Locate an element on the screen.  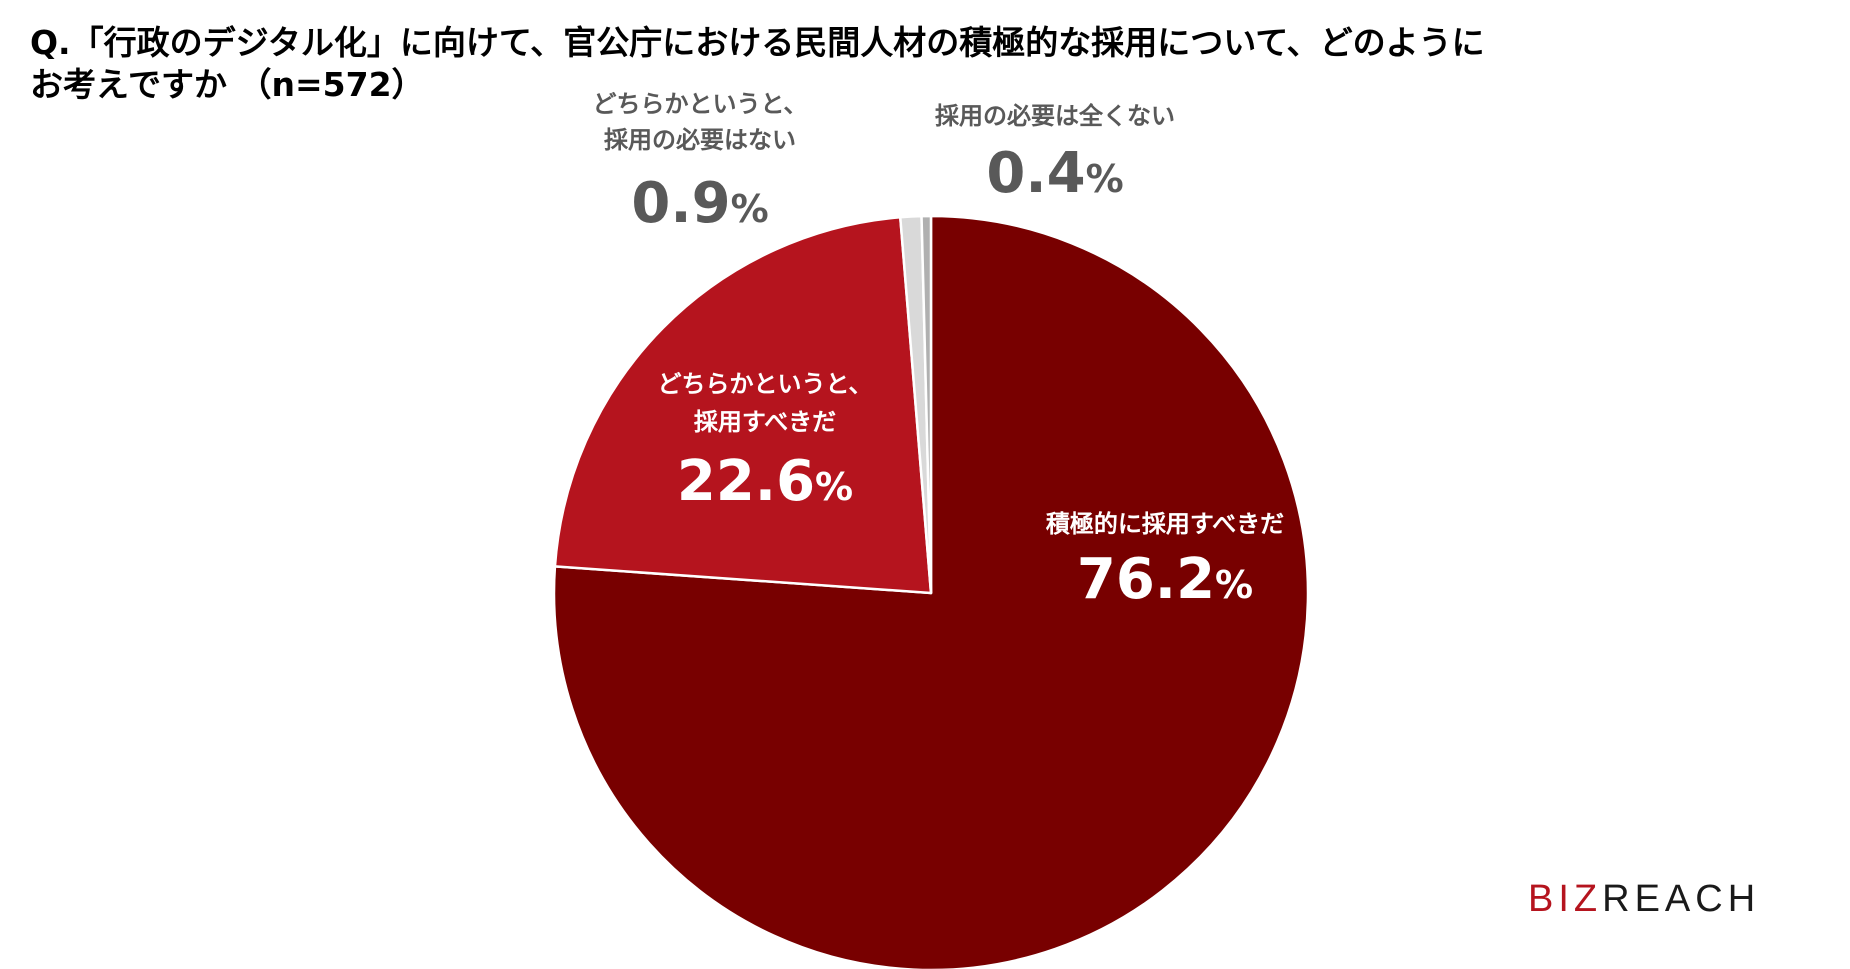
slice-value-4: 0.4% is located at coordinates (1054, 173).